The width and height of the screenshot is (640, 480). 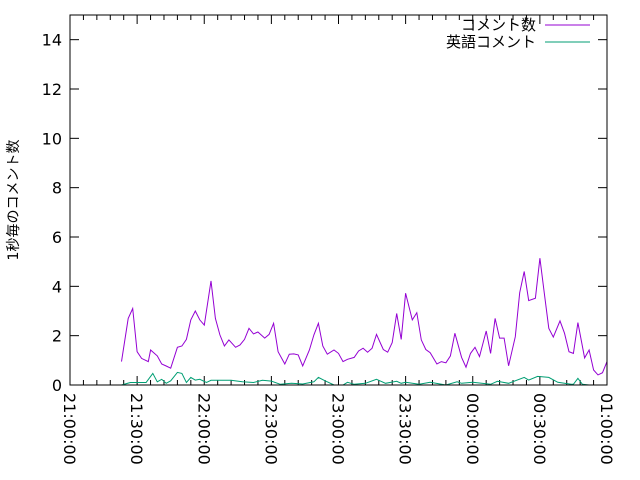 I want to click on y-tick-label: 6, so click(x=57, y=237).